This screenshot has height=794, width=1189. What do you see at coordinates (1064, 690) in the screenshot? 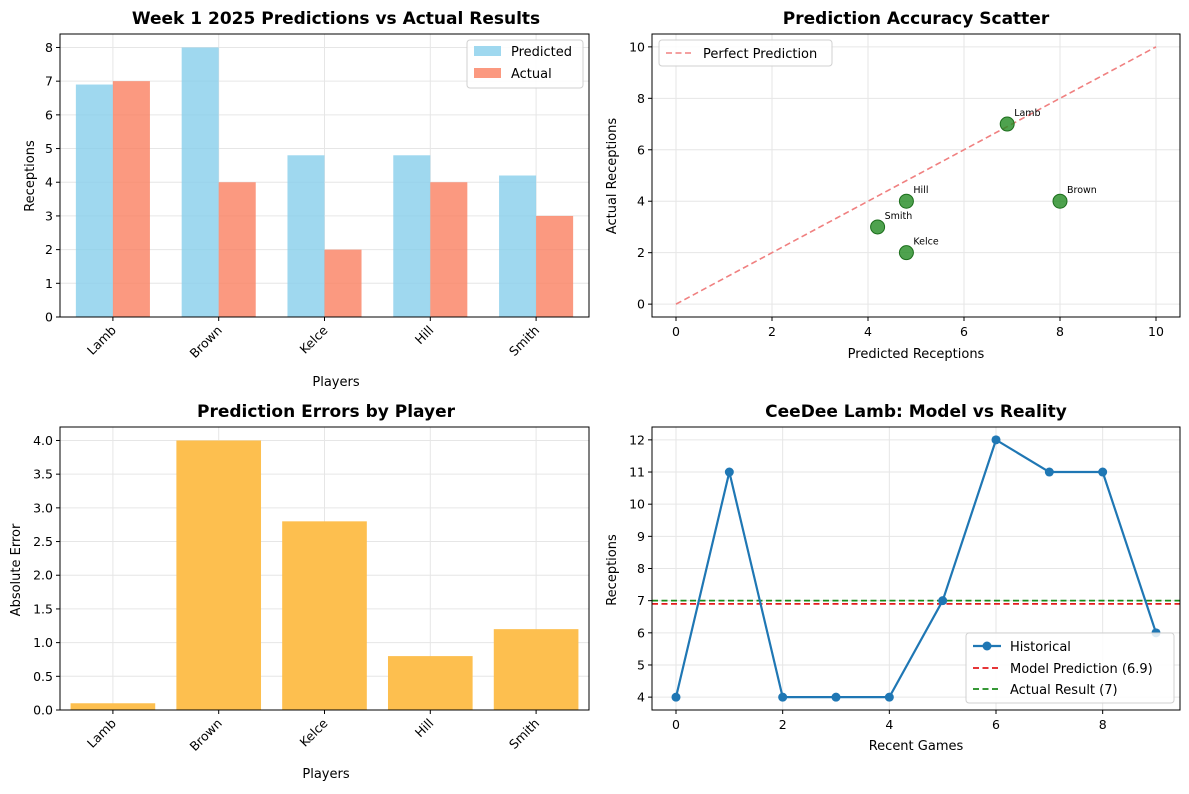
I see `legend-label: Actual Result (7)` at bounding box center [1064, 690].